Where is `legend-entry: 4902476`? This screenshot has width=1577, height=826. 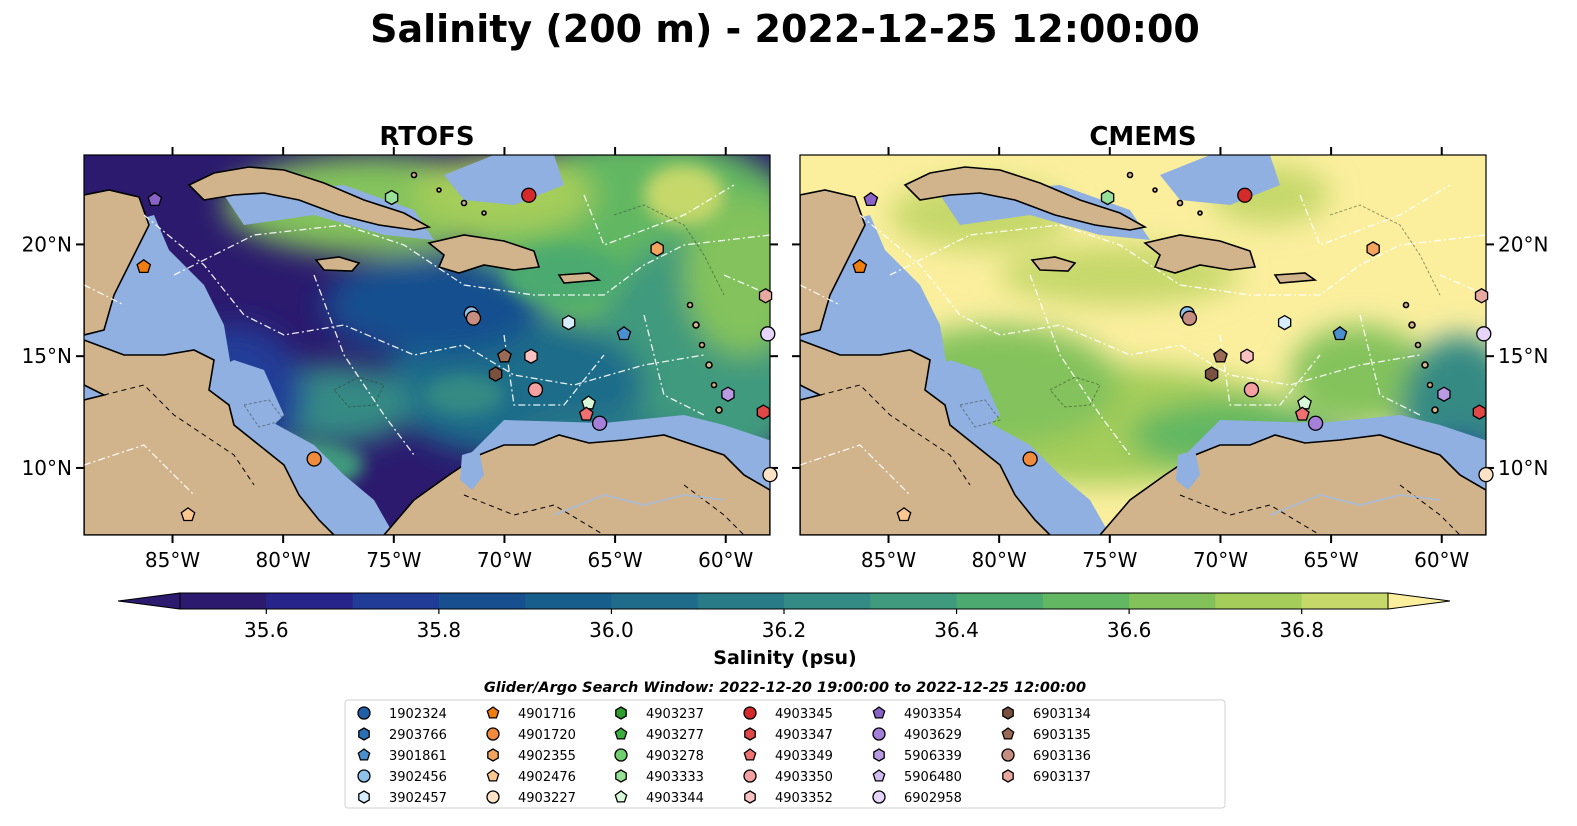
legend-entry: 4902476 is located at coordinates (531, 777).